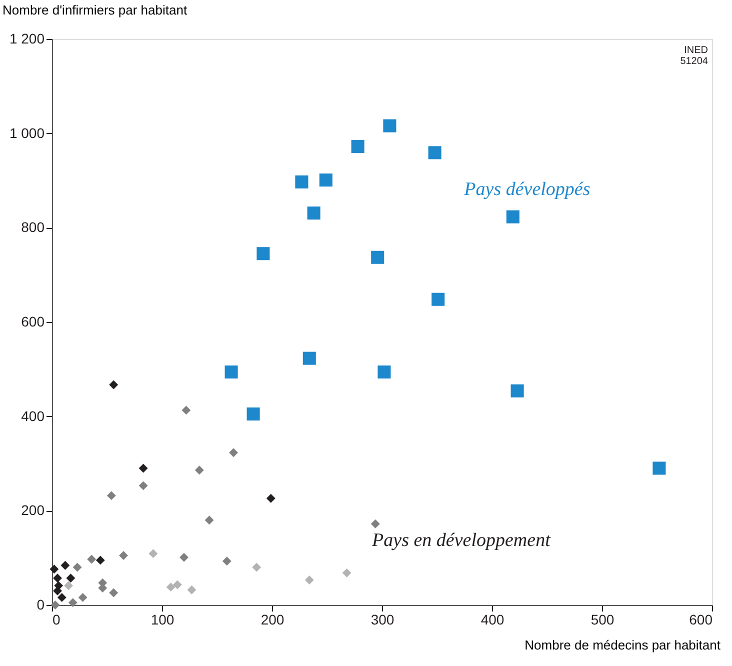 Image resolution: width=732 pixels, height=666 pixels. Describe the element at coordinates (622, 645) in the screenshot. I see `x-axis-title: Nombre de médecins par habitant` at that location.